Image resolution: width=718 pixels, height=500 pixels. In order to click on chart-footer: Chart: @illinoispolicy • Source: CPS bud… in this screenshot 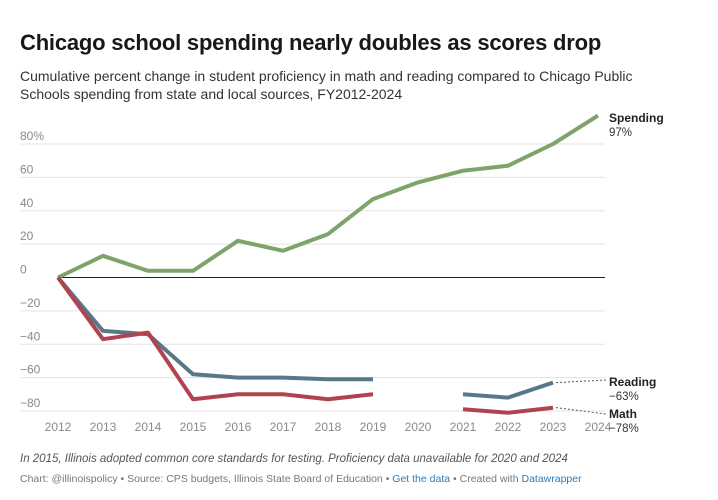, I will do `click(301, 479)`.